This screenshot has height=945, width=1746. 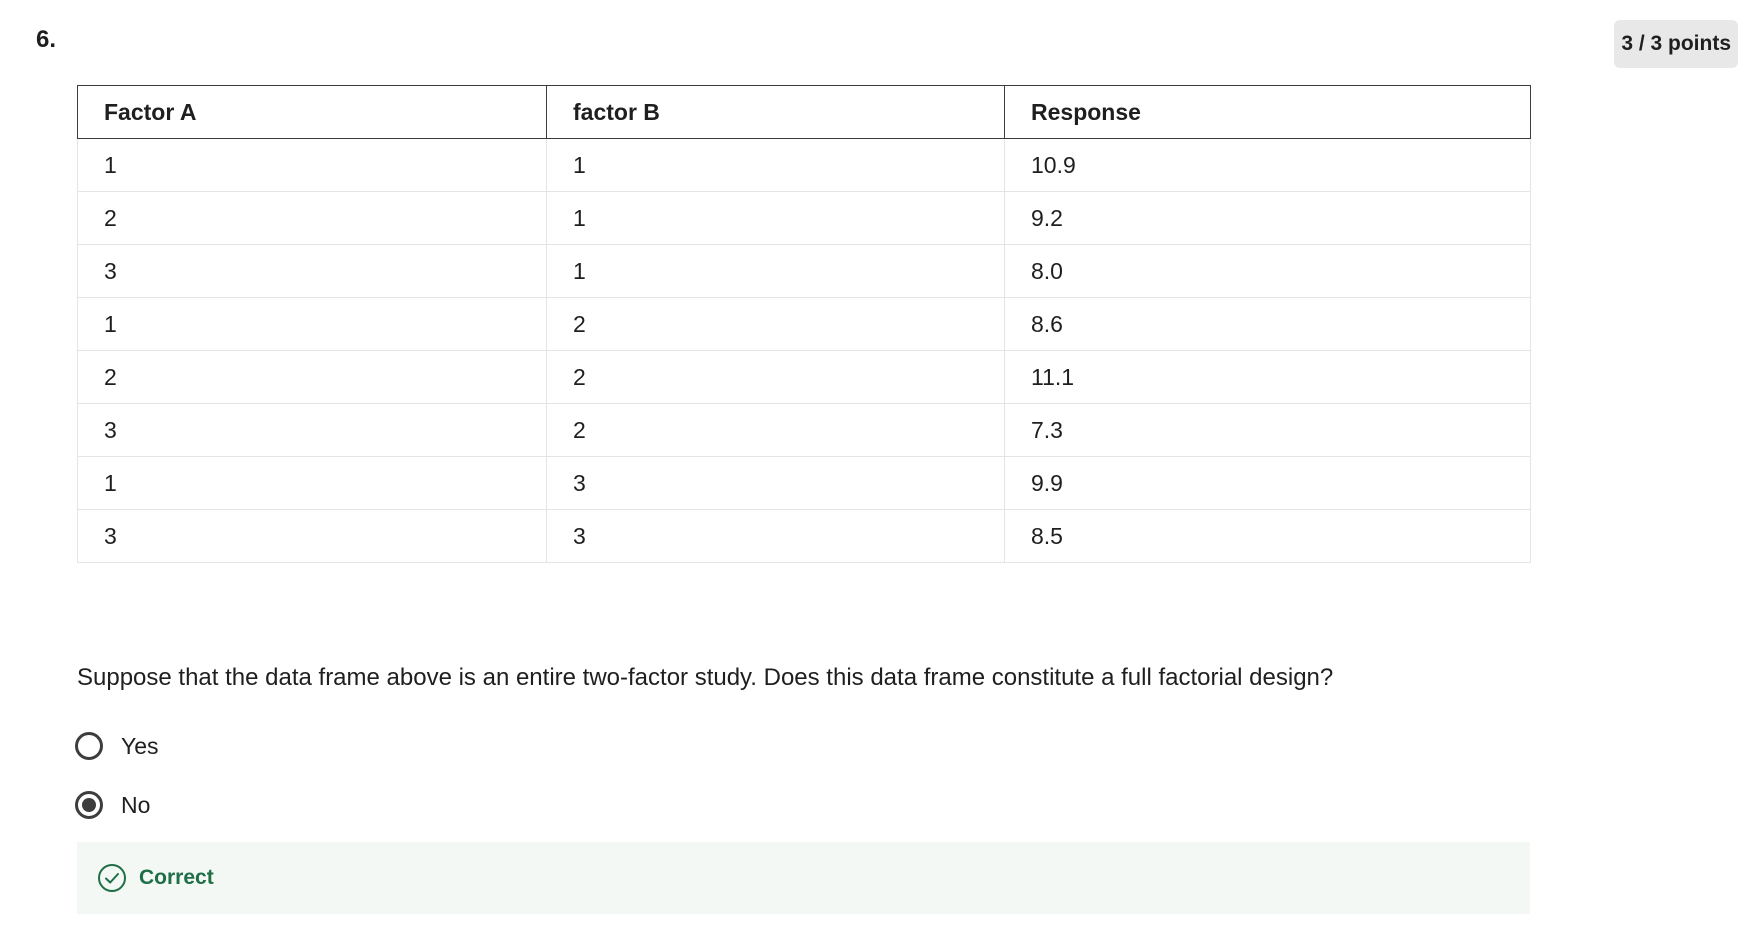 I want to click on option-label-no: No, so click(x=136, y=804).